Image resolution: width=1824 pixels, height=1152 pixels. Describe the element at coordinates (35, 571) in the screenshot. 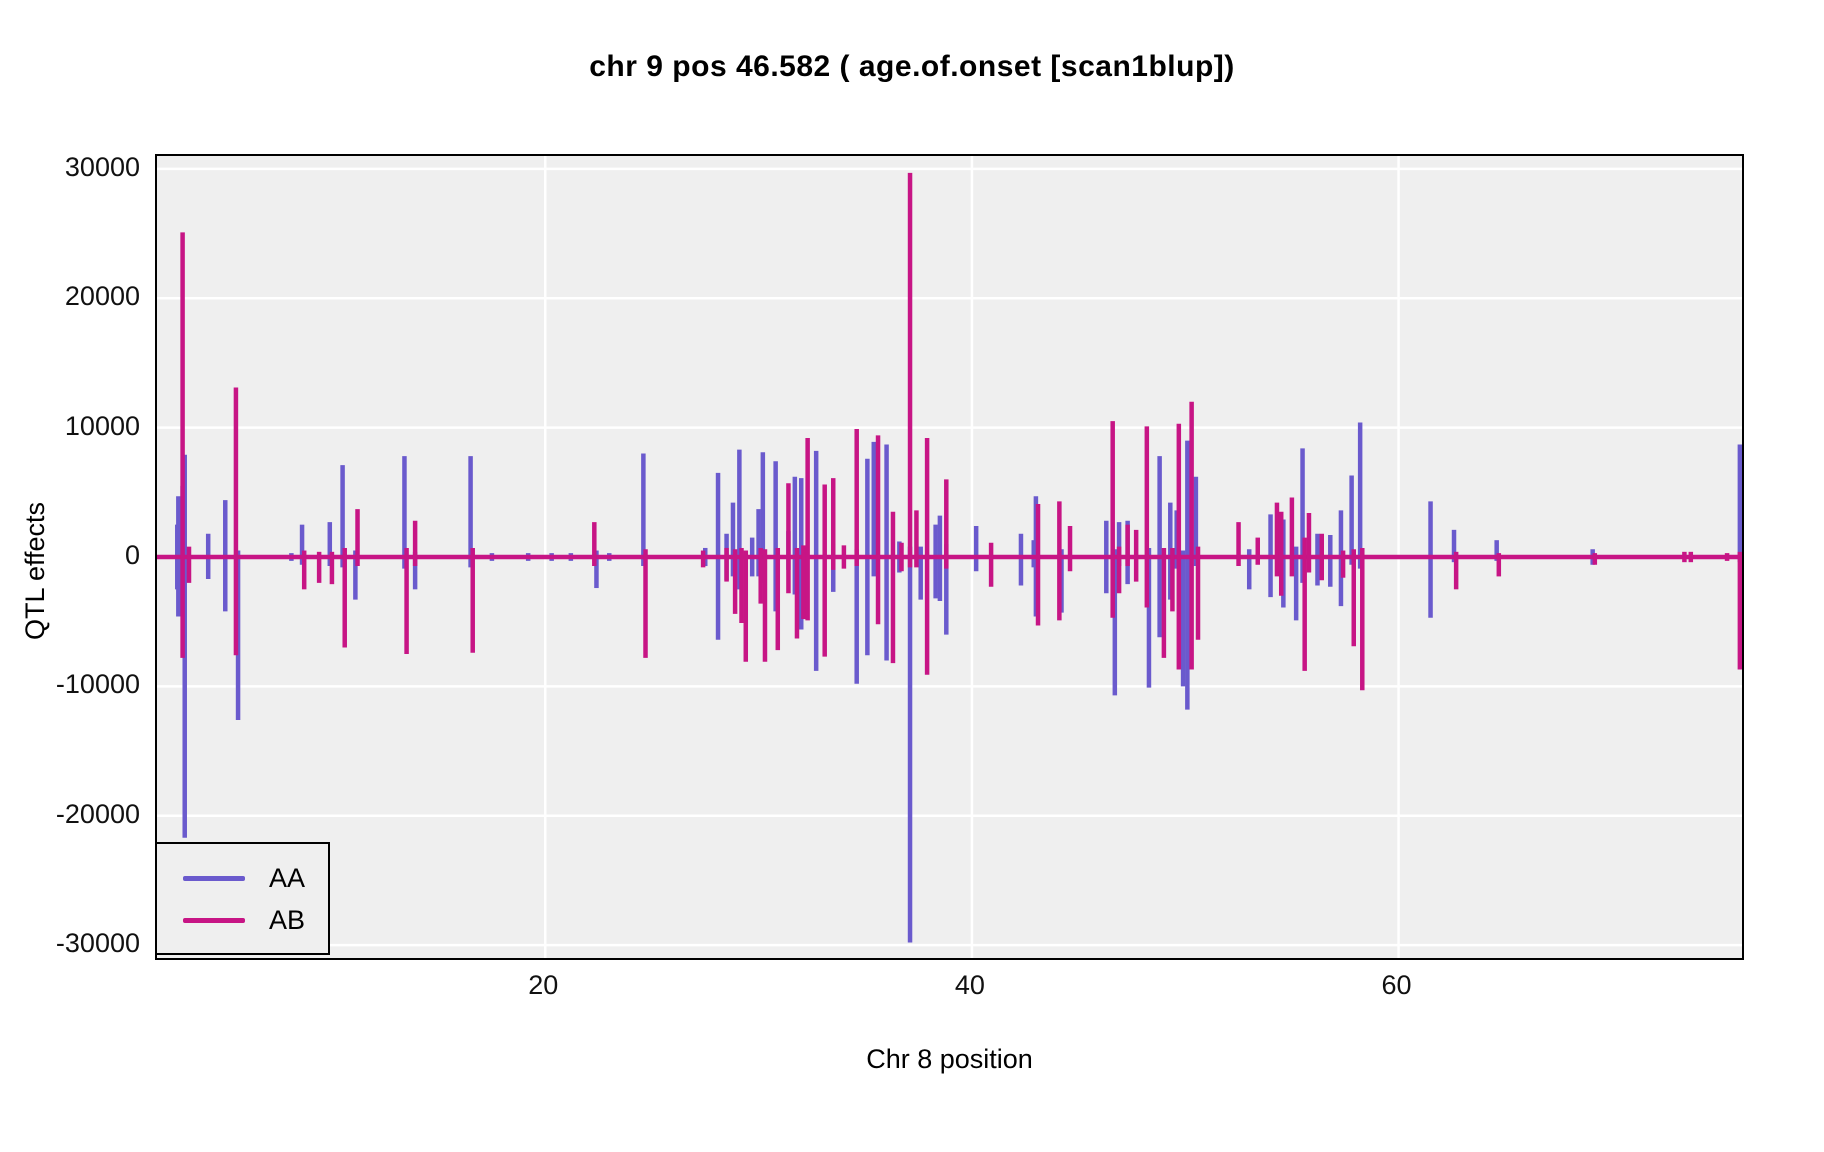

I see `y-axis-title: QTL effects` at that location.